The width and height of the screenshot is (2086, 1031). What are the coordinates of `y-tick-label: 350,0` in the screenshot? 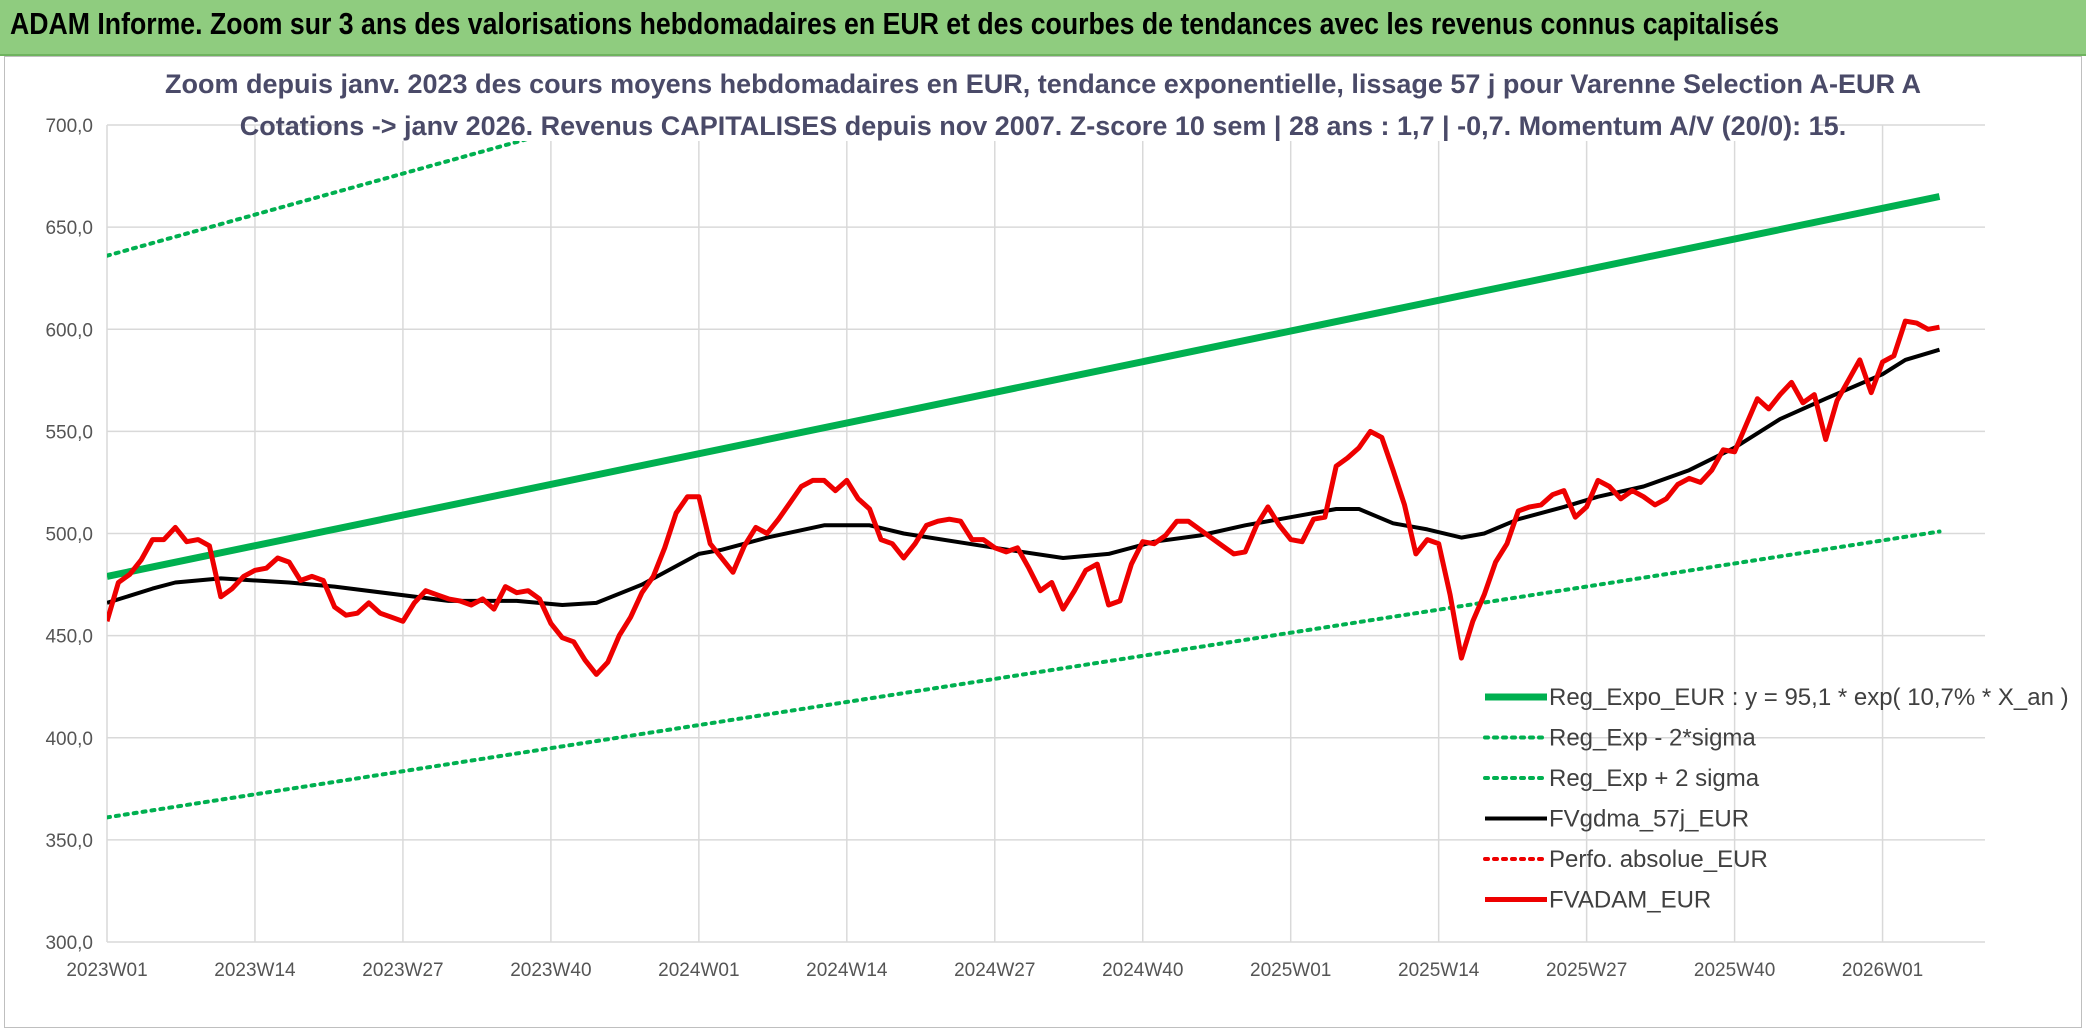 It's located at (69, 841).